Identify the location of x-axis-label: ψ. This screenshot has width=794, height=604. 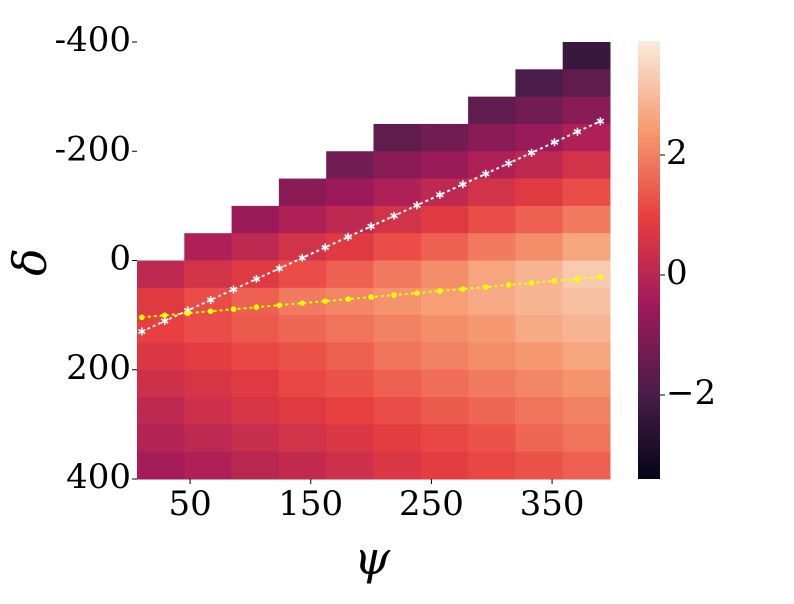
(372, 558).